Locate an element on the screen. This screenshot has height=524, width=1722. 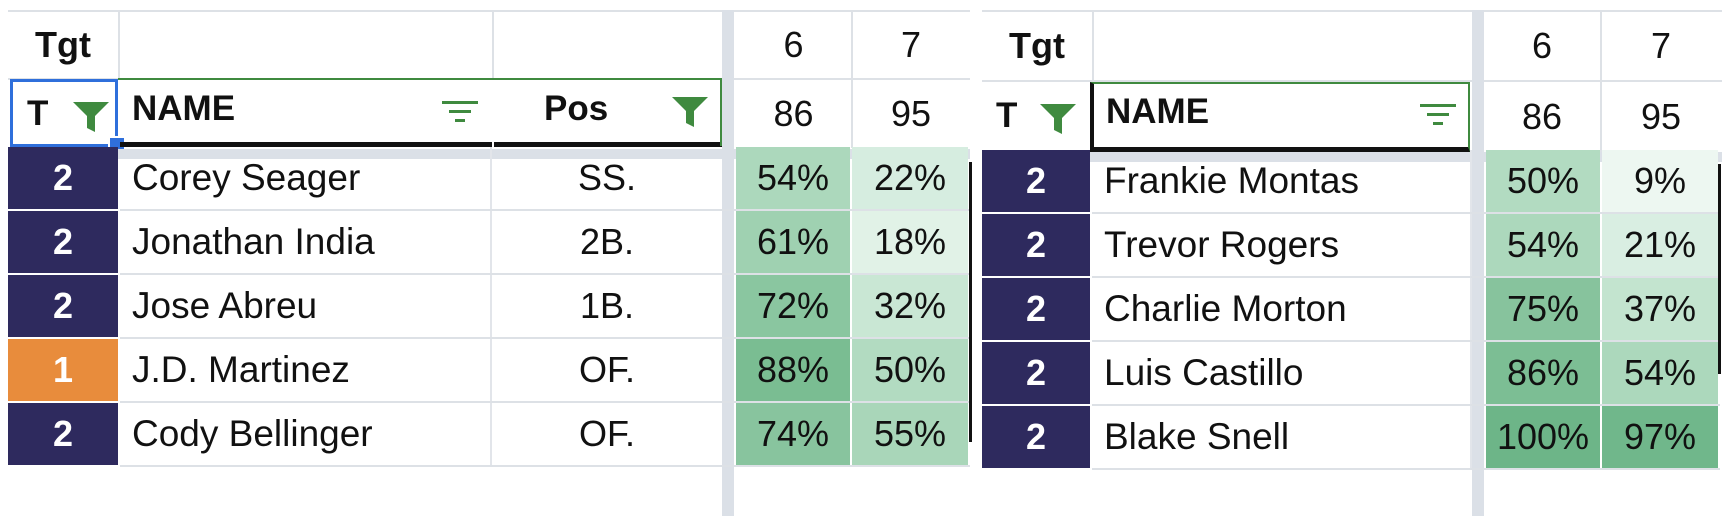
week-7-value-cell: 55% is located at coordinates (910, 434).